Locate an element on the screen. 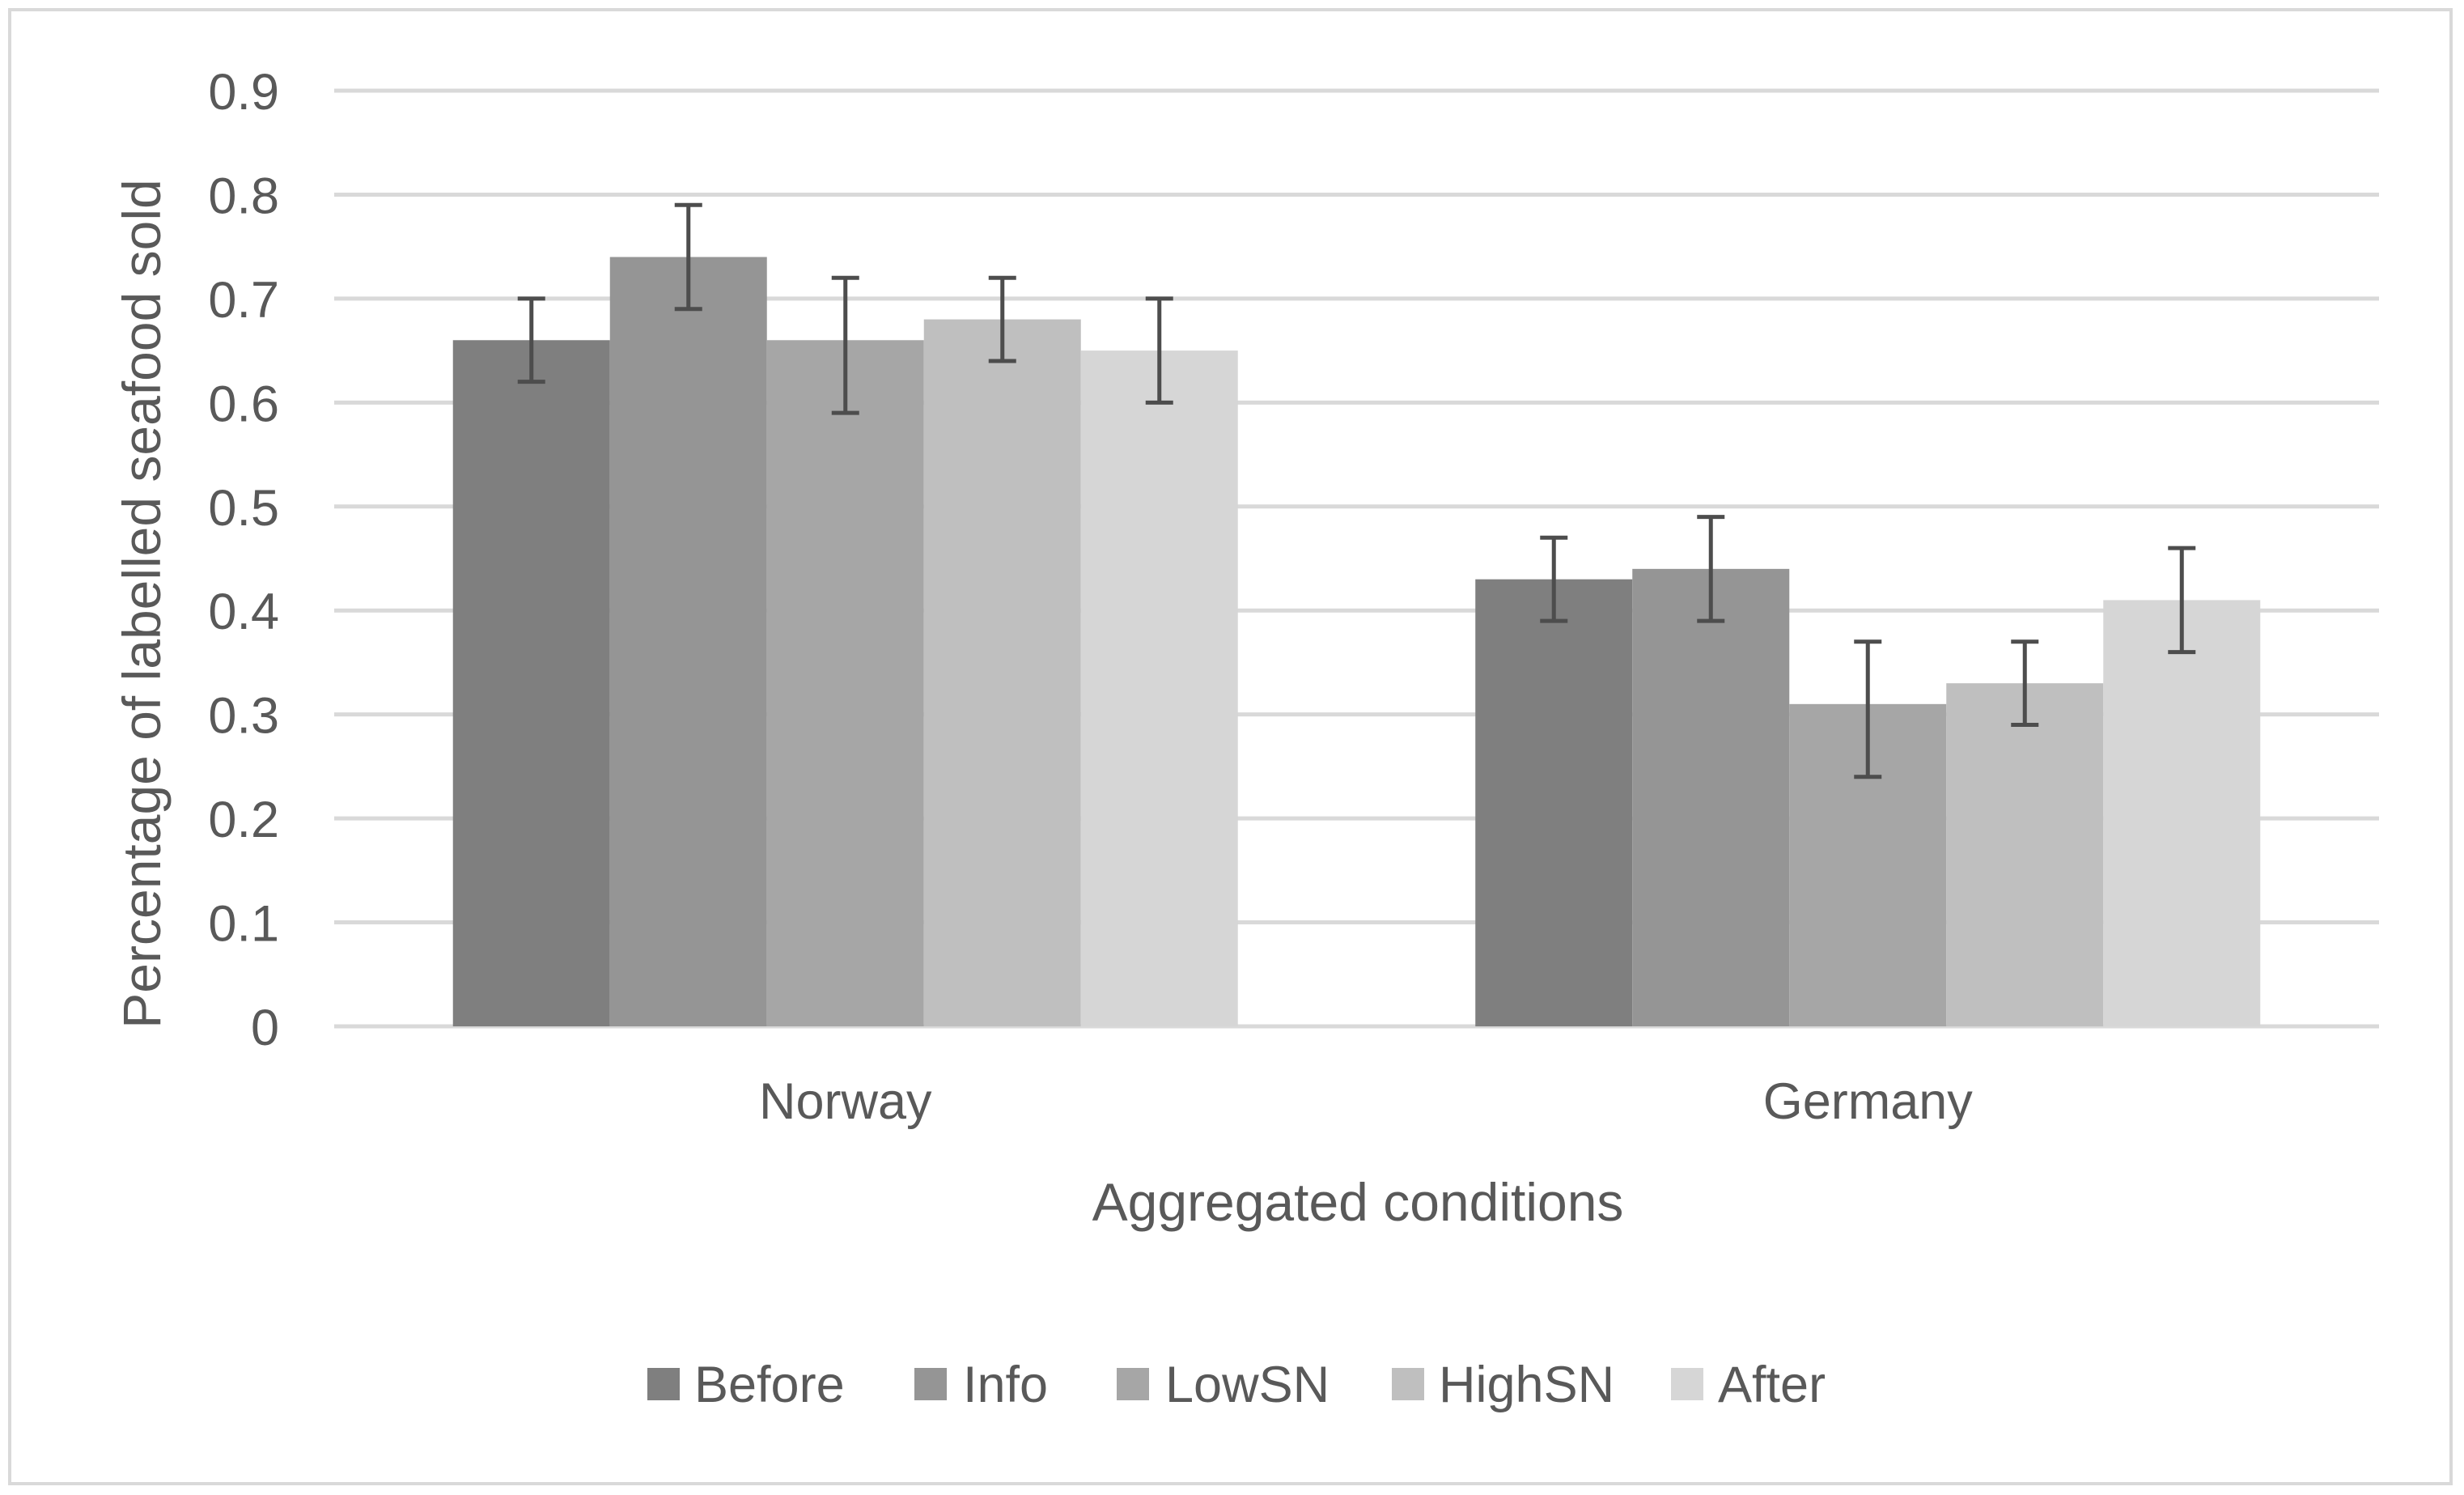  legend-item-before: Before is located at coordinates (746, 1385).